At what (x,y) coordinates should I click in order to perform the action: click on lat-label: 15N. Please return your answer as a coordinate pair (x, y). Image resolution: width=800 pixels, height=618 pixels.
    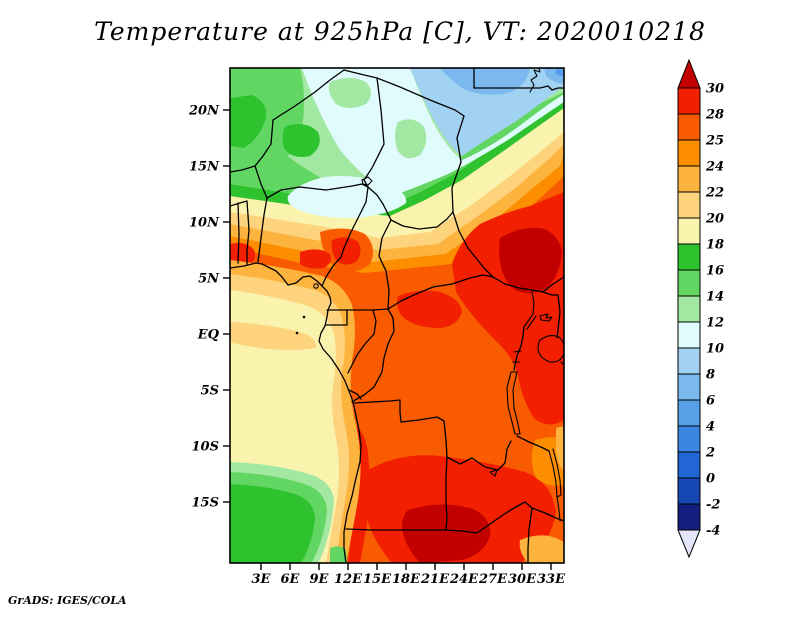
    Looking at the image, I should click on (204, 167).